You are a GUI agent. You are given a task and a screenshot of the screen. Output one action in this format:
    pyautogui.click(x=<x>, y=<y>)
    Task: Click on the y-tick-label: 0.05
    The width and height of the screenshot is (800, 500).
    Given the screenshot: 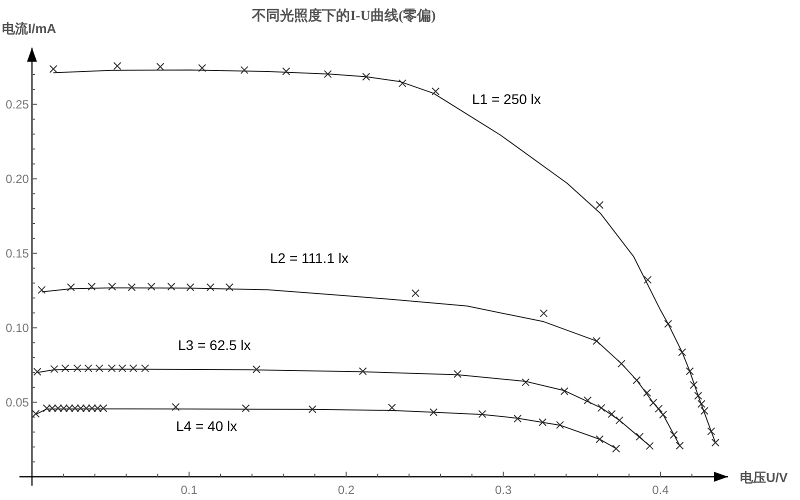 What is the action you would take?
    pyautogui.click(x=18, y=402)
    